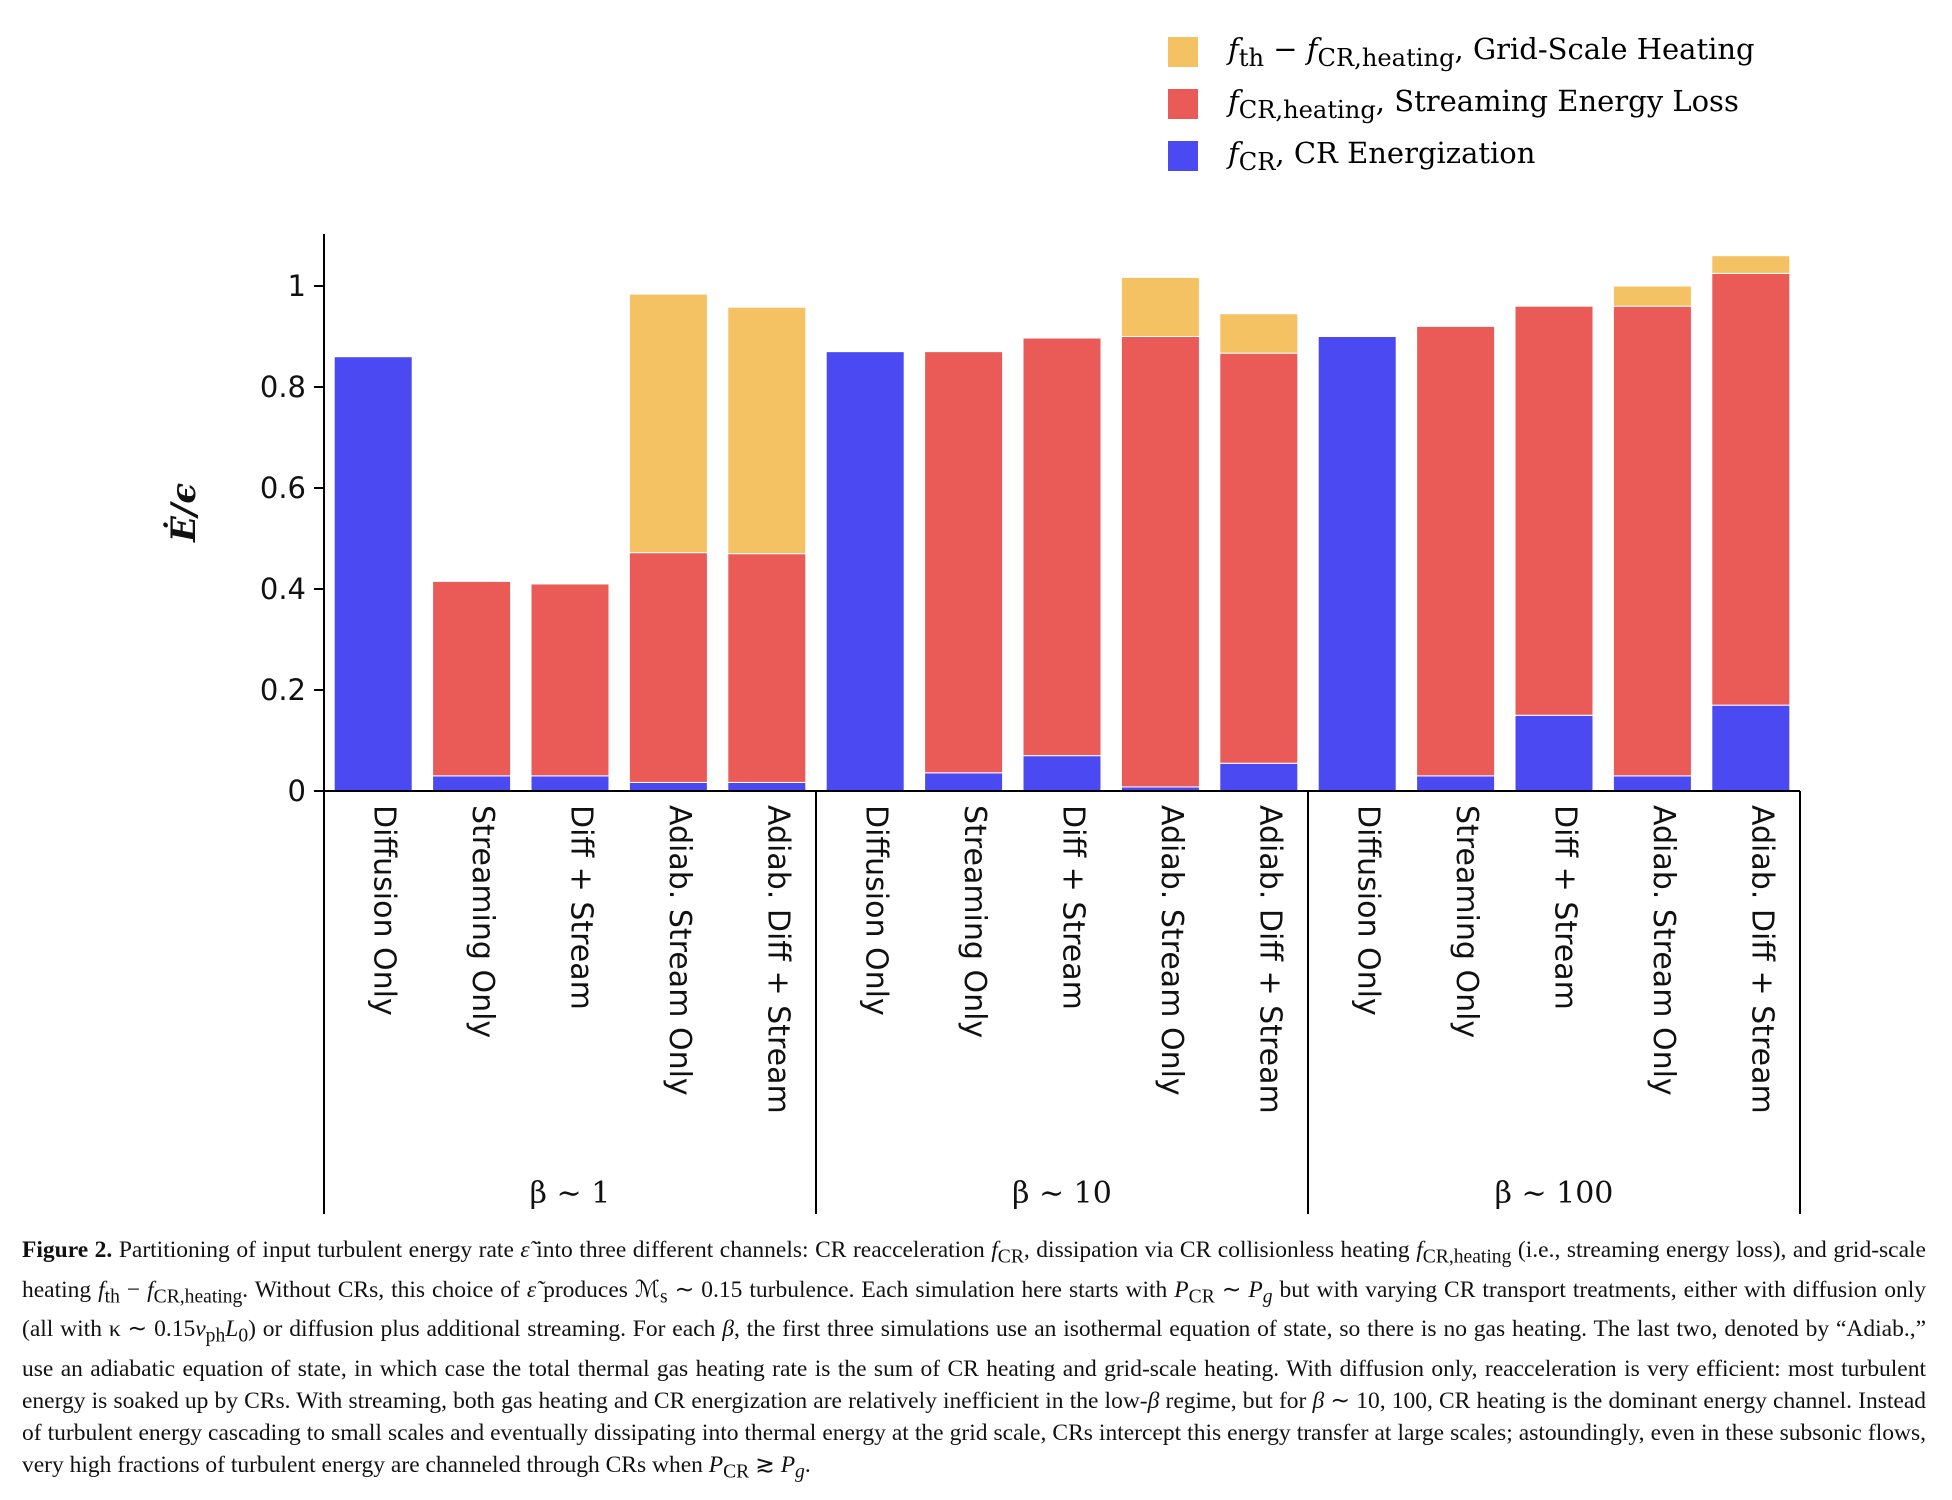 Image resolution: width=1952 pixels, height=1500 pixels. Describe the element at coordinates (482, 921) in the screenshot. I see `x-tick-label-1: Streaming Only` at that location.